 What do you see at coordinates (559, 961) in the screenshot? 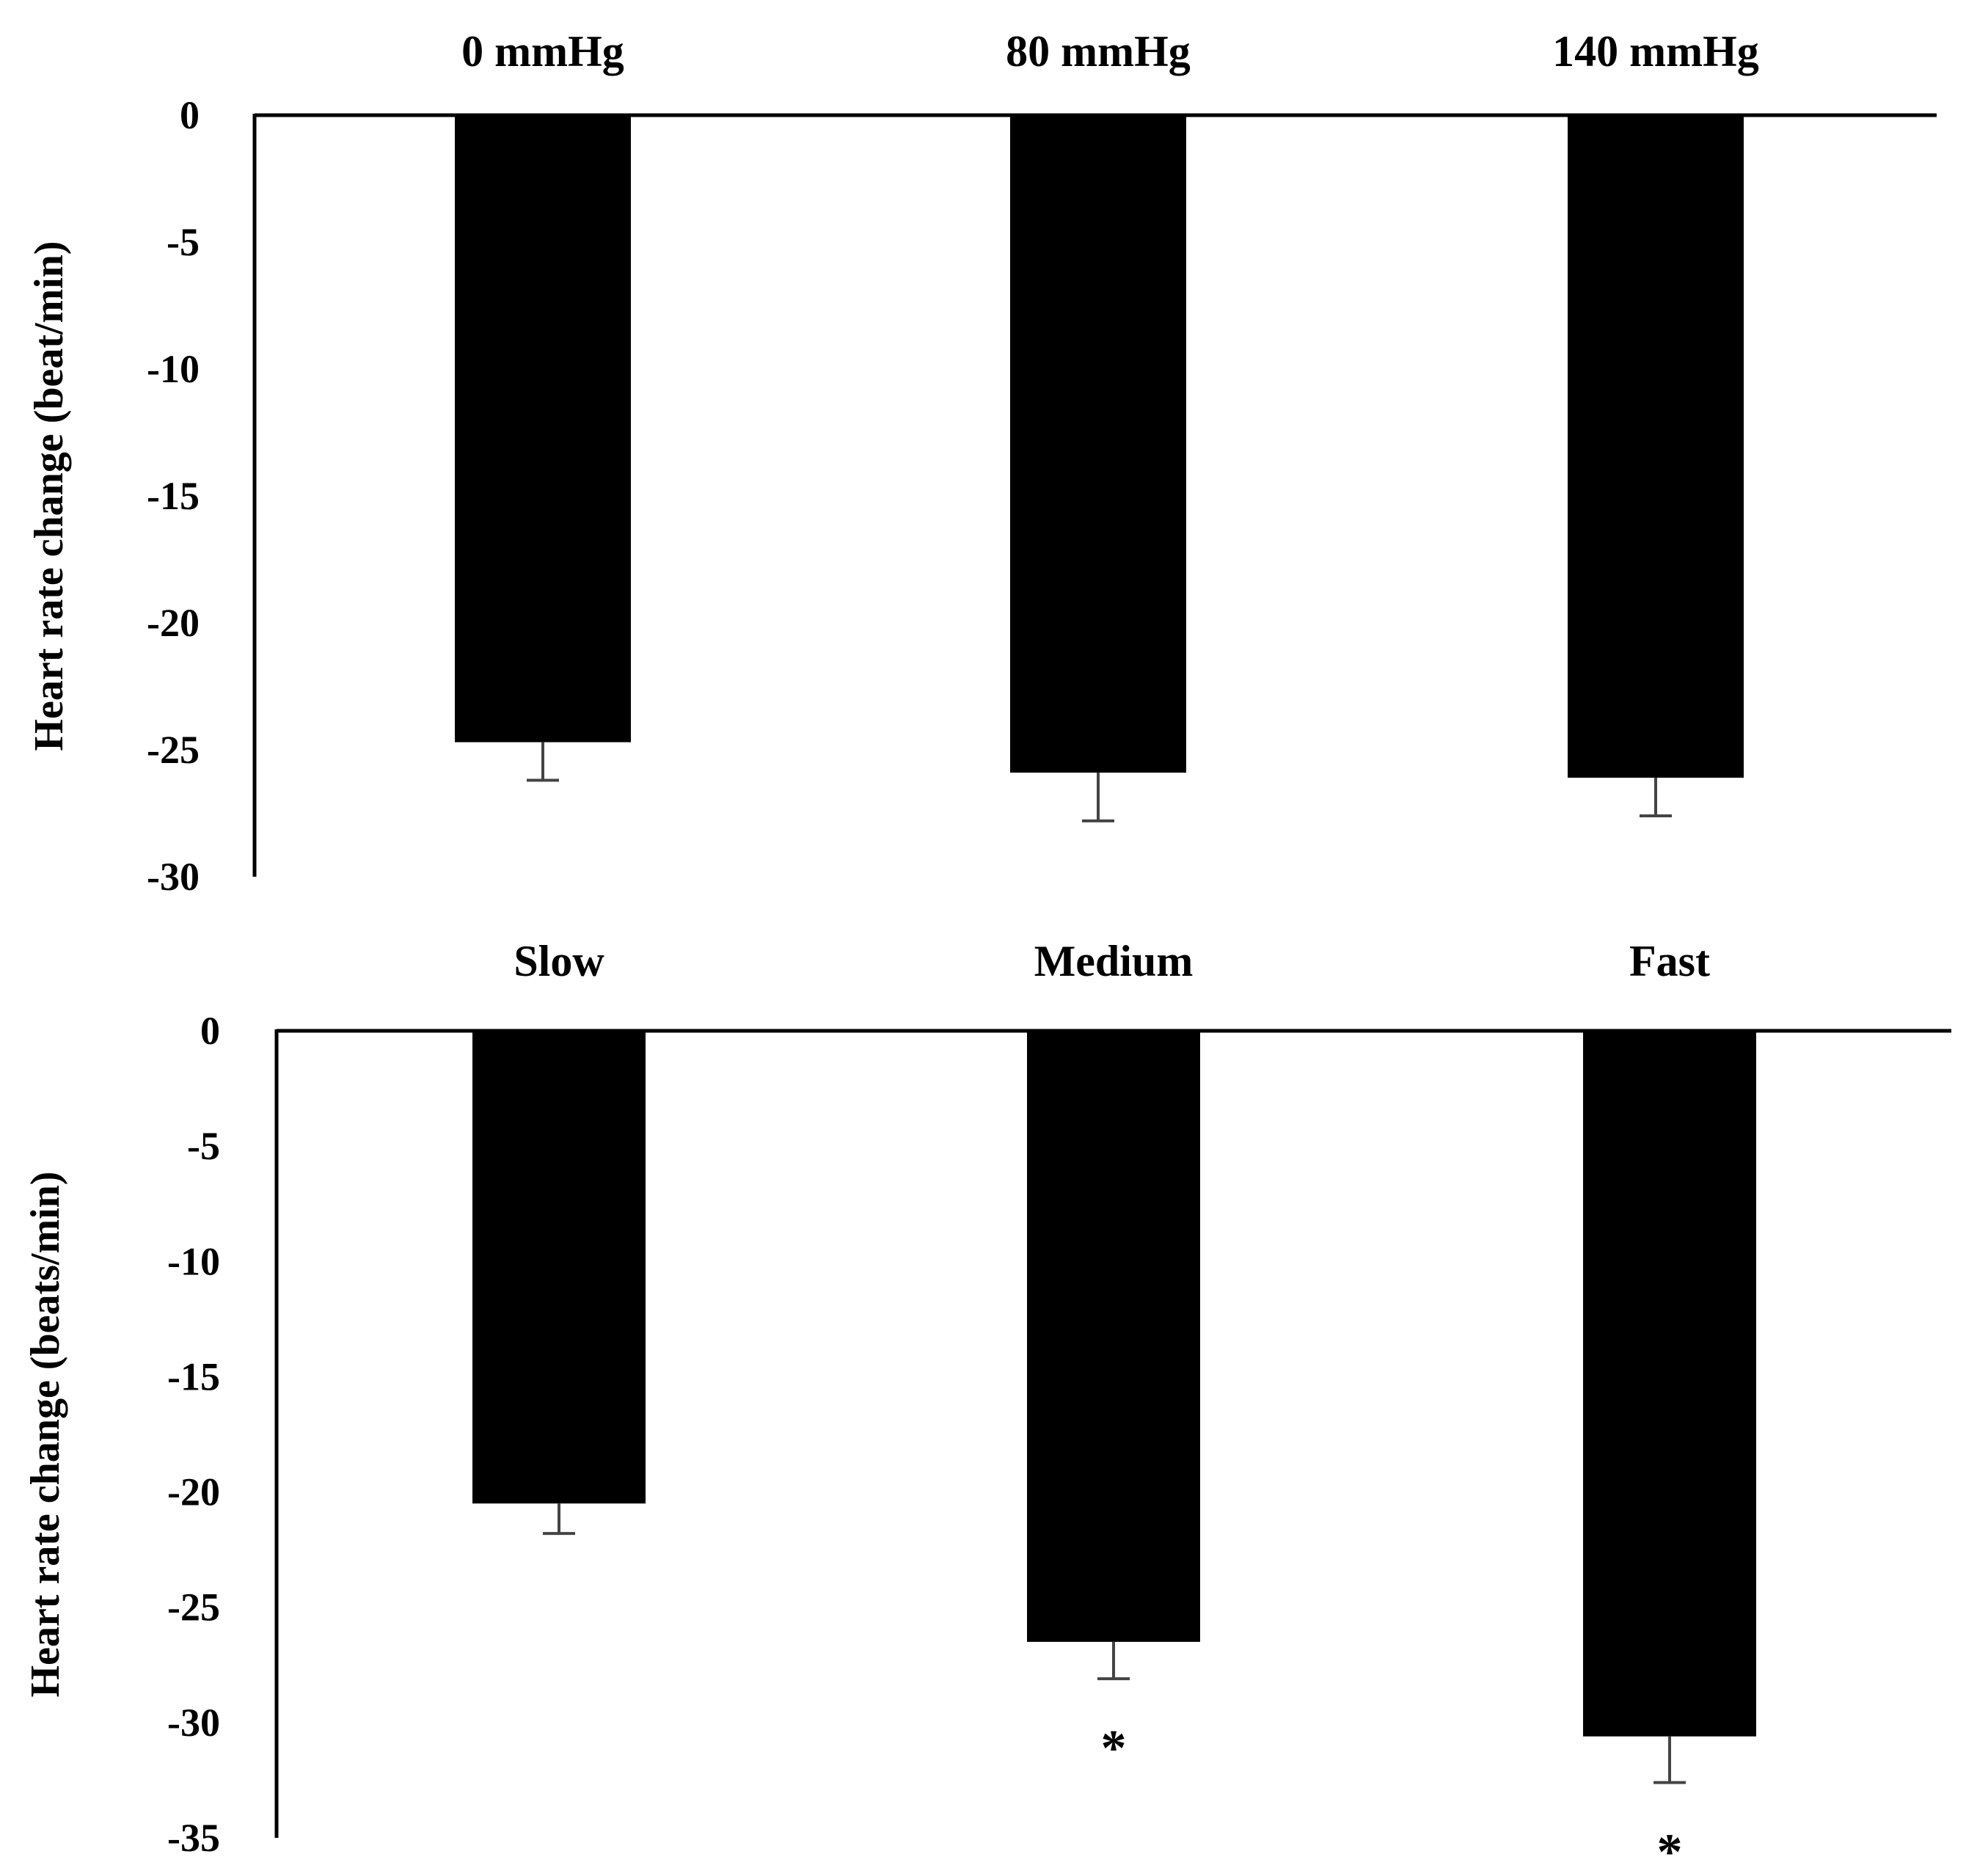
I see `category-label: Slow` at bounding box center [559, 961].